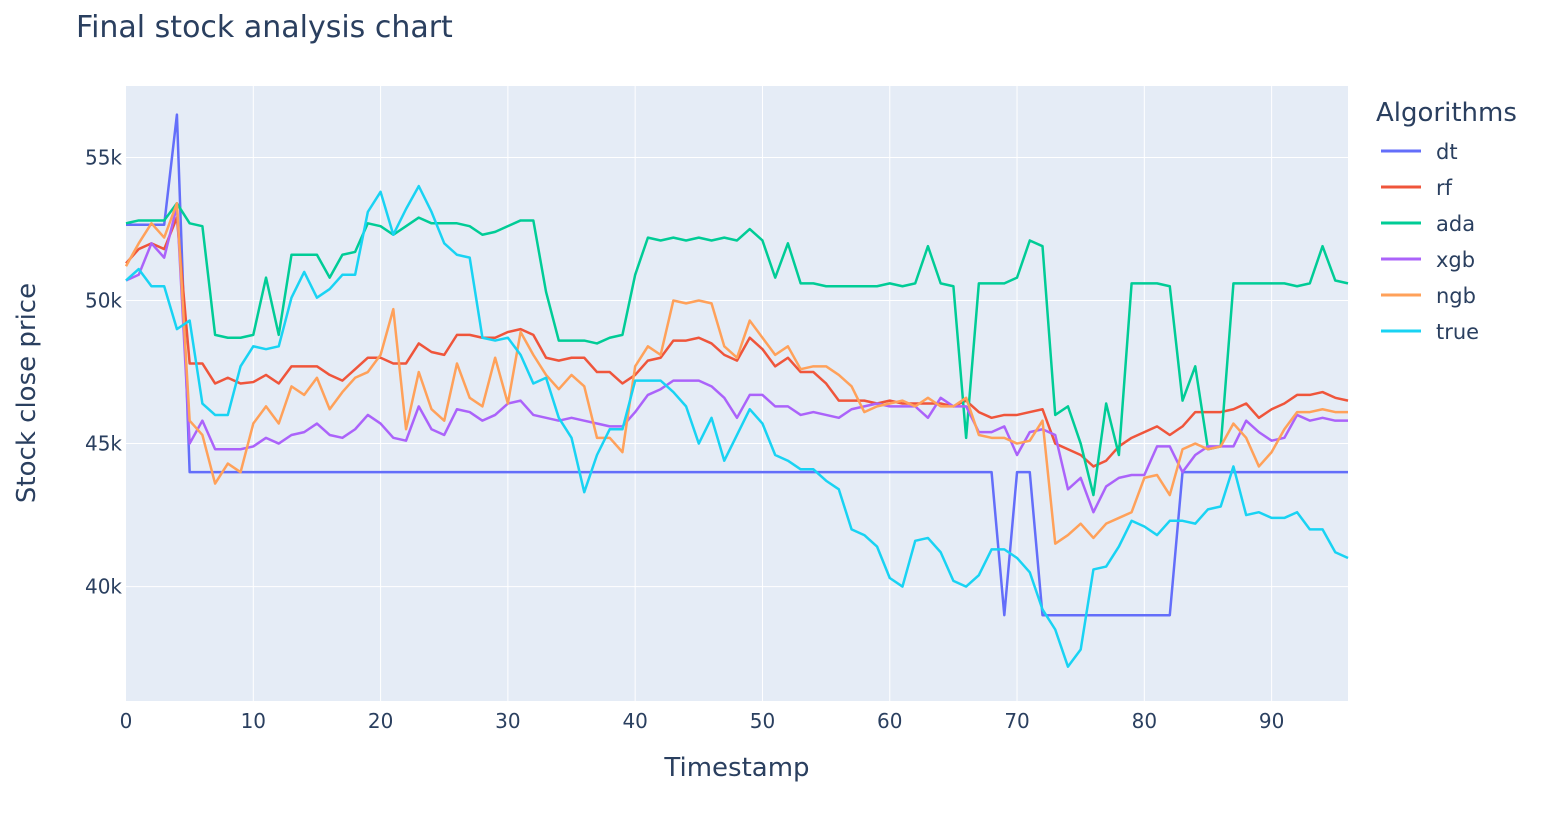 Image resolution: width=1543 pixels, height=832 pixels. What do you see at coordinates (702, 721) in the screenshot?
I see `x-axis-ticks: 0 10 20 30 40 50 60 70 80 90` at bounding box center [702, 721].